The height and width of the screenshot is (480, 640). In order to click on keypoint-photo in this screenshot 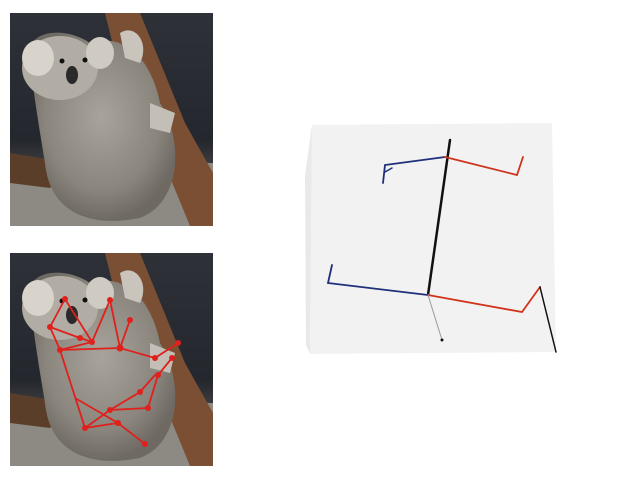, I will do `click(111, 359)`.